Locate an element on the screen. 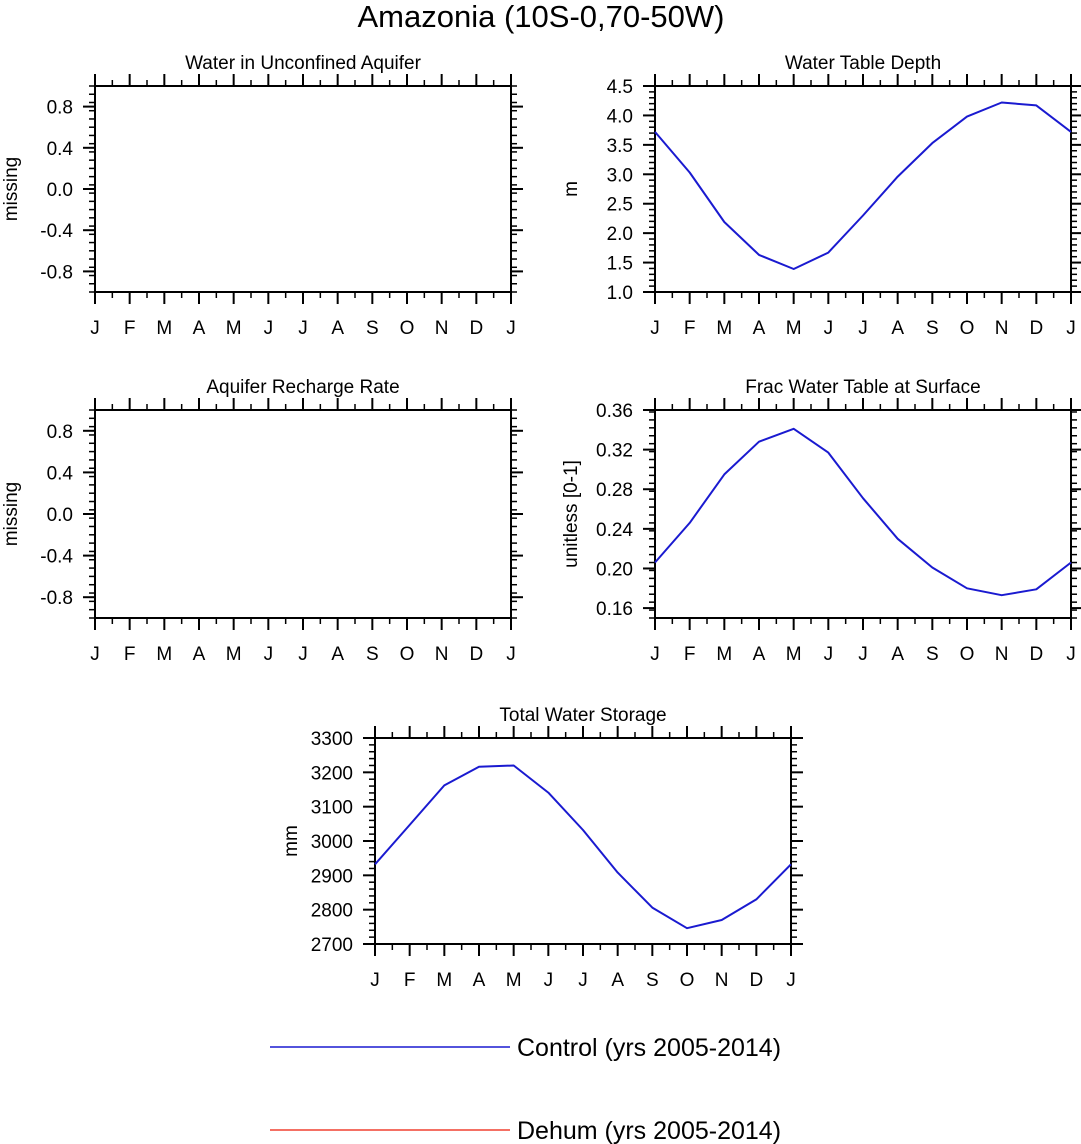  panel-title: Water Table Depth is located at coordinates (863, 63).